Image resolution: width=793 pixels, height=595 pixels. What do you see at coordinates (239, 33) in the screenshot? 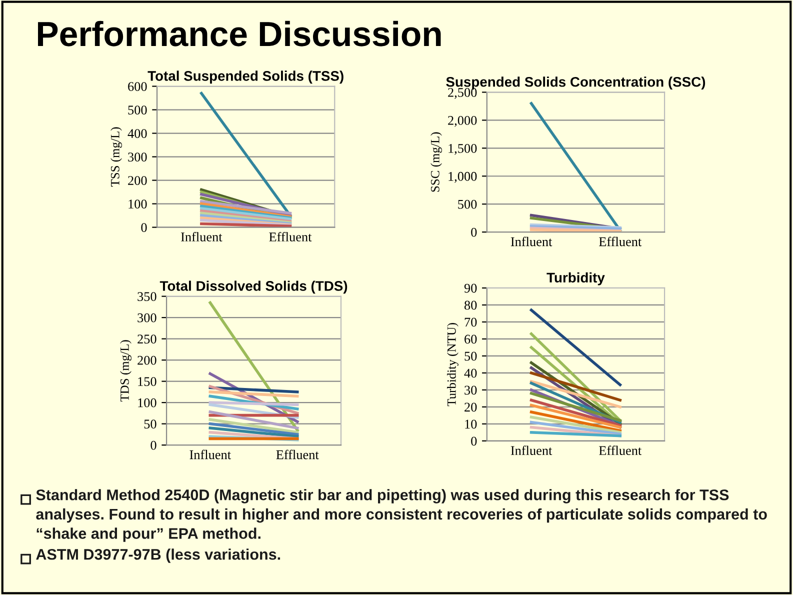
I see `text: Performance Discussion` at bounding box center [239, 33].